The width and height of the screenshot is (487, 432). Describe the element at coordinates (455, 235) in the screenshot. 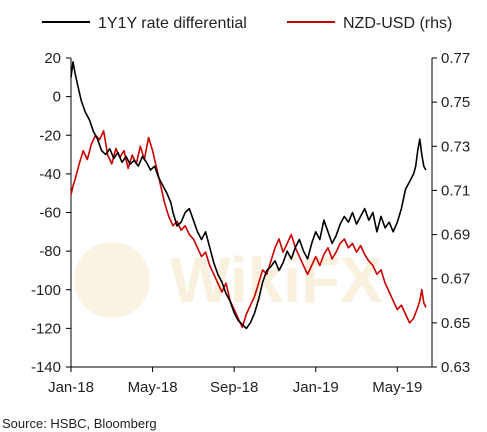

I see `right-tick-label: 0.69` at that location.